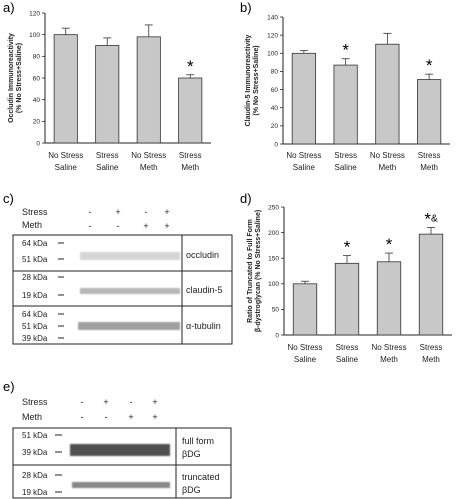  Describe the element at coordinates (272, 17) in the screenshot. I see `y-tick-label: 140` at that location.